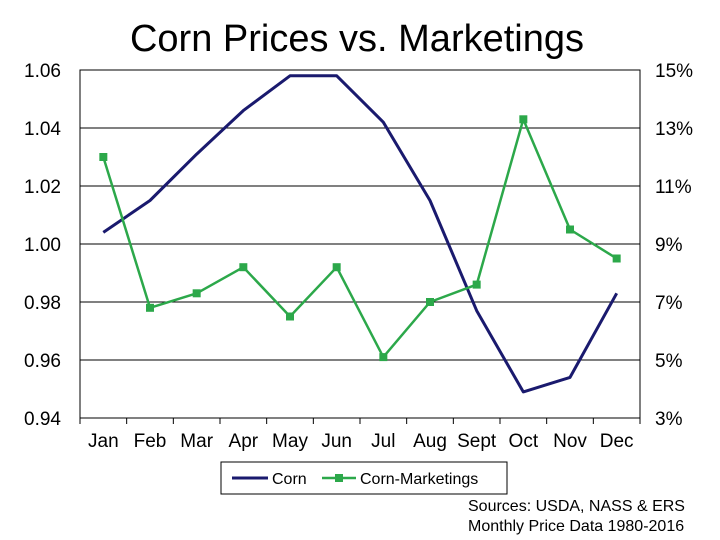 This screenshot has height=540, width=720. Describe the element at coordinates (674, 129) in the screenshot. I see `y-right-tick-label: 13%` at that location.